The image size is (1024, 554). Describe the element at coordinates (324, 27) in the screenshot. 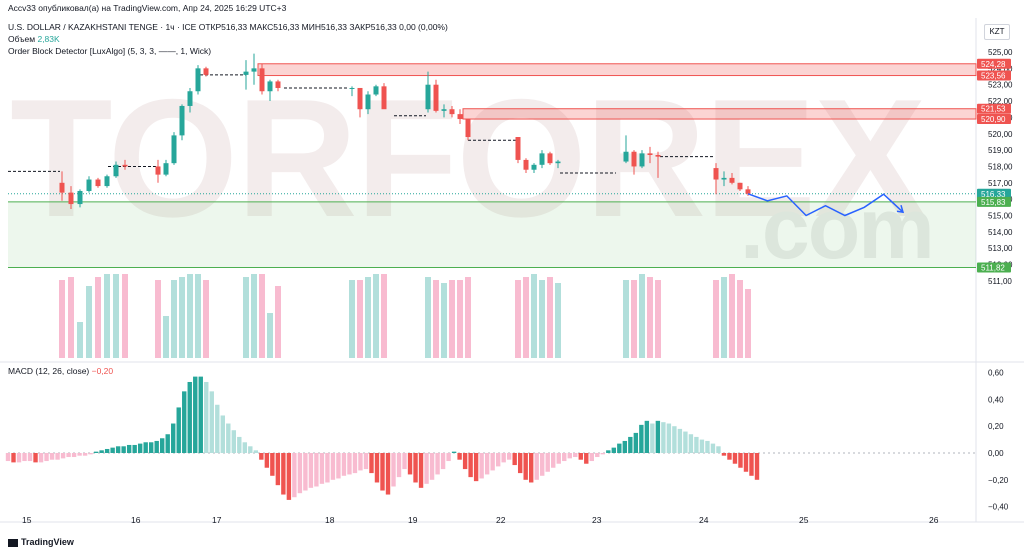

I see `ohlc-low: МИН516,33` at that location.